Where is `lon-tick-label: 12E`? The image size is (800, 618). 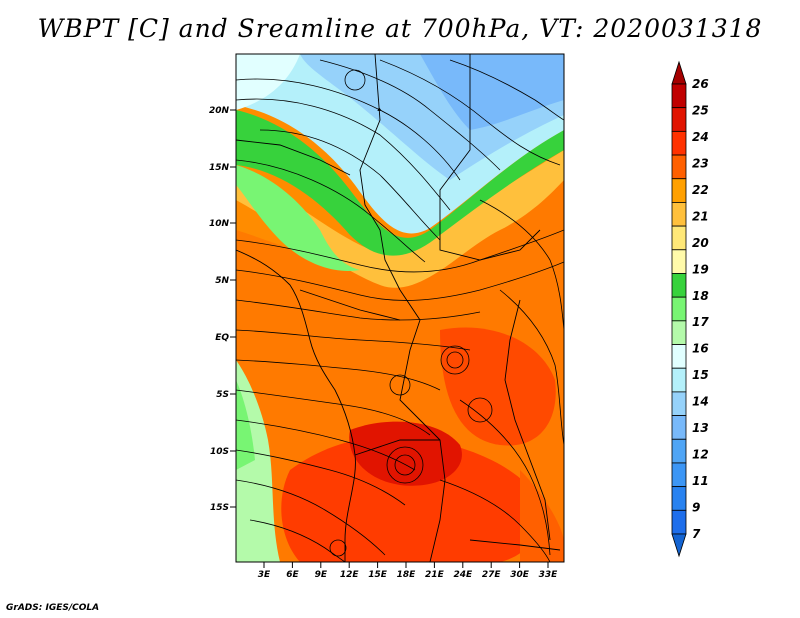 lon-tick-label: 12E is located at coordinates (350, 575).